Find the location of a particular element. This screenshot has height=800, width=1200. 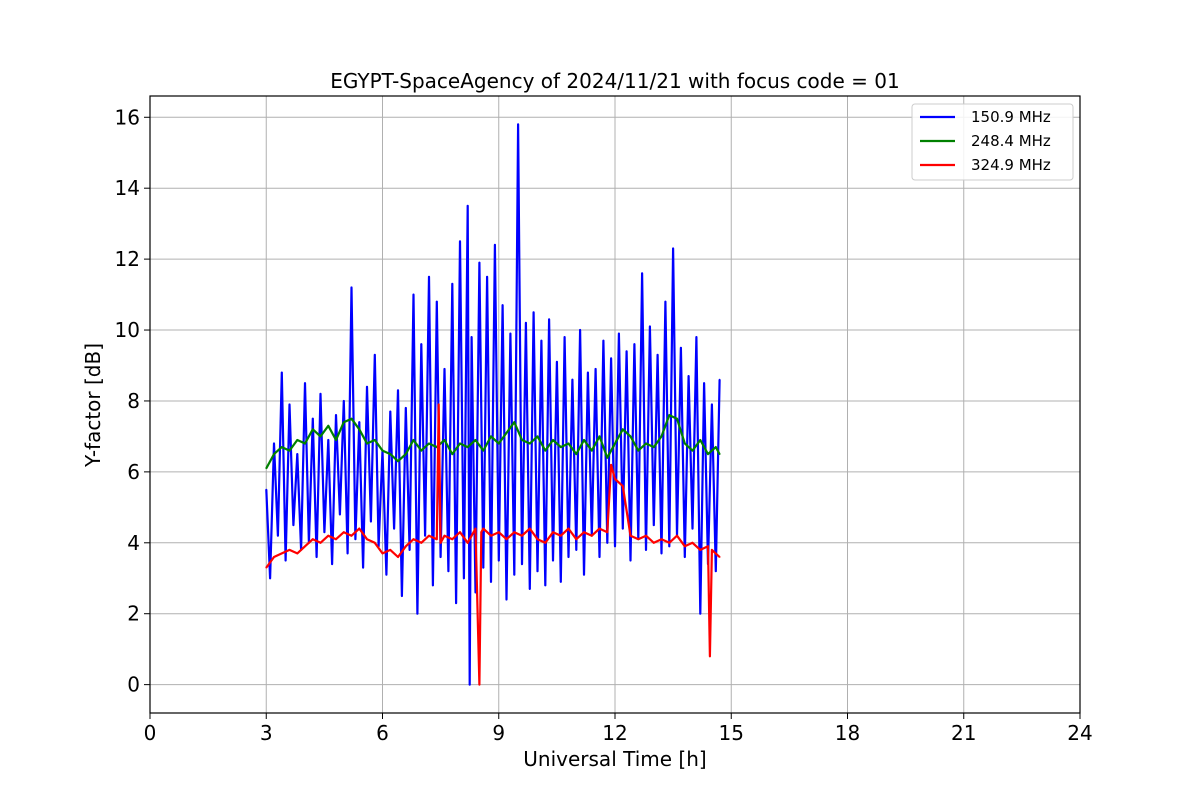

y-tick-label: 8 is located at coordinates (133, 401).